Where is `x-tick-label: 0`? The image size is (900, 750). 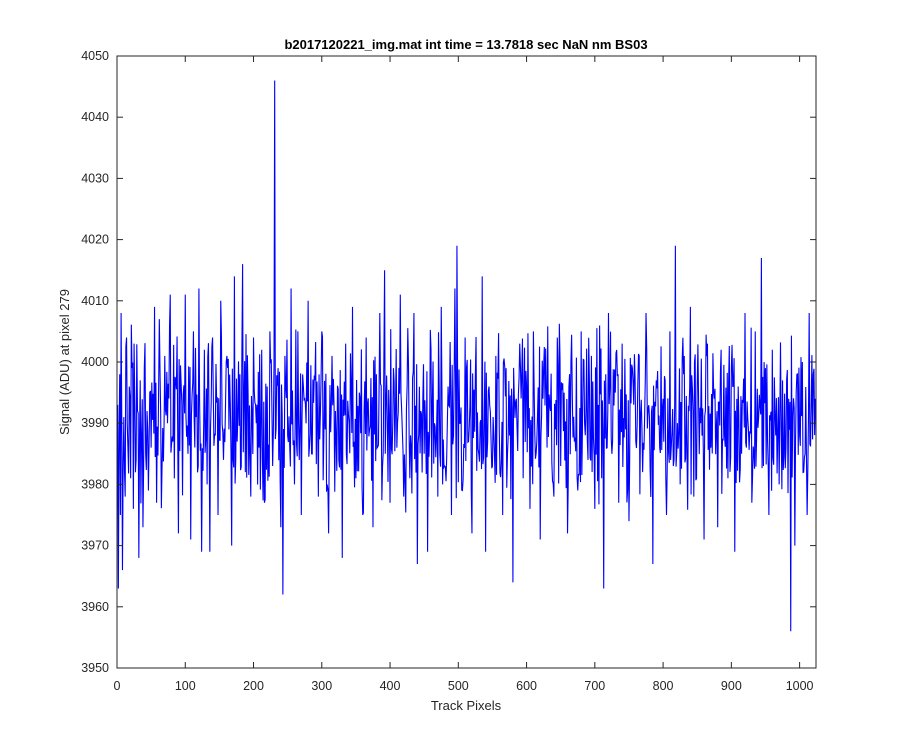 x-tick-label: 0 is located at coordinates (117, 686).